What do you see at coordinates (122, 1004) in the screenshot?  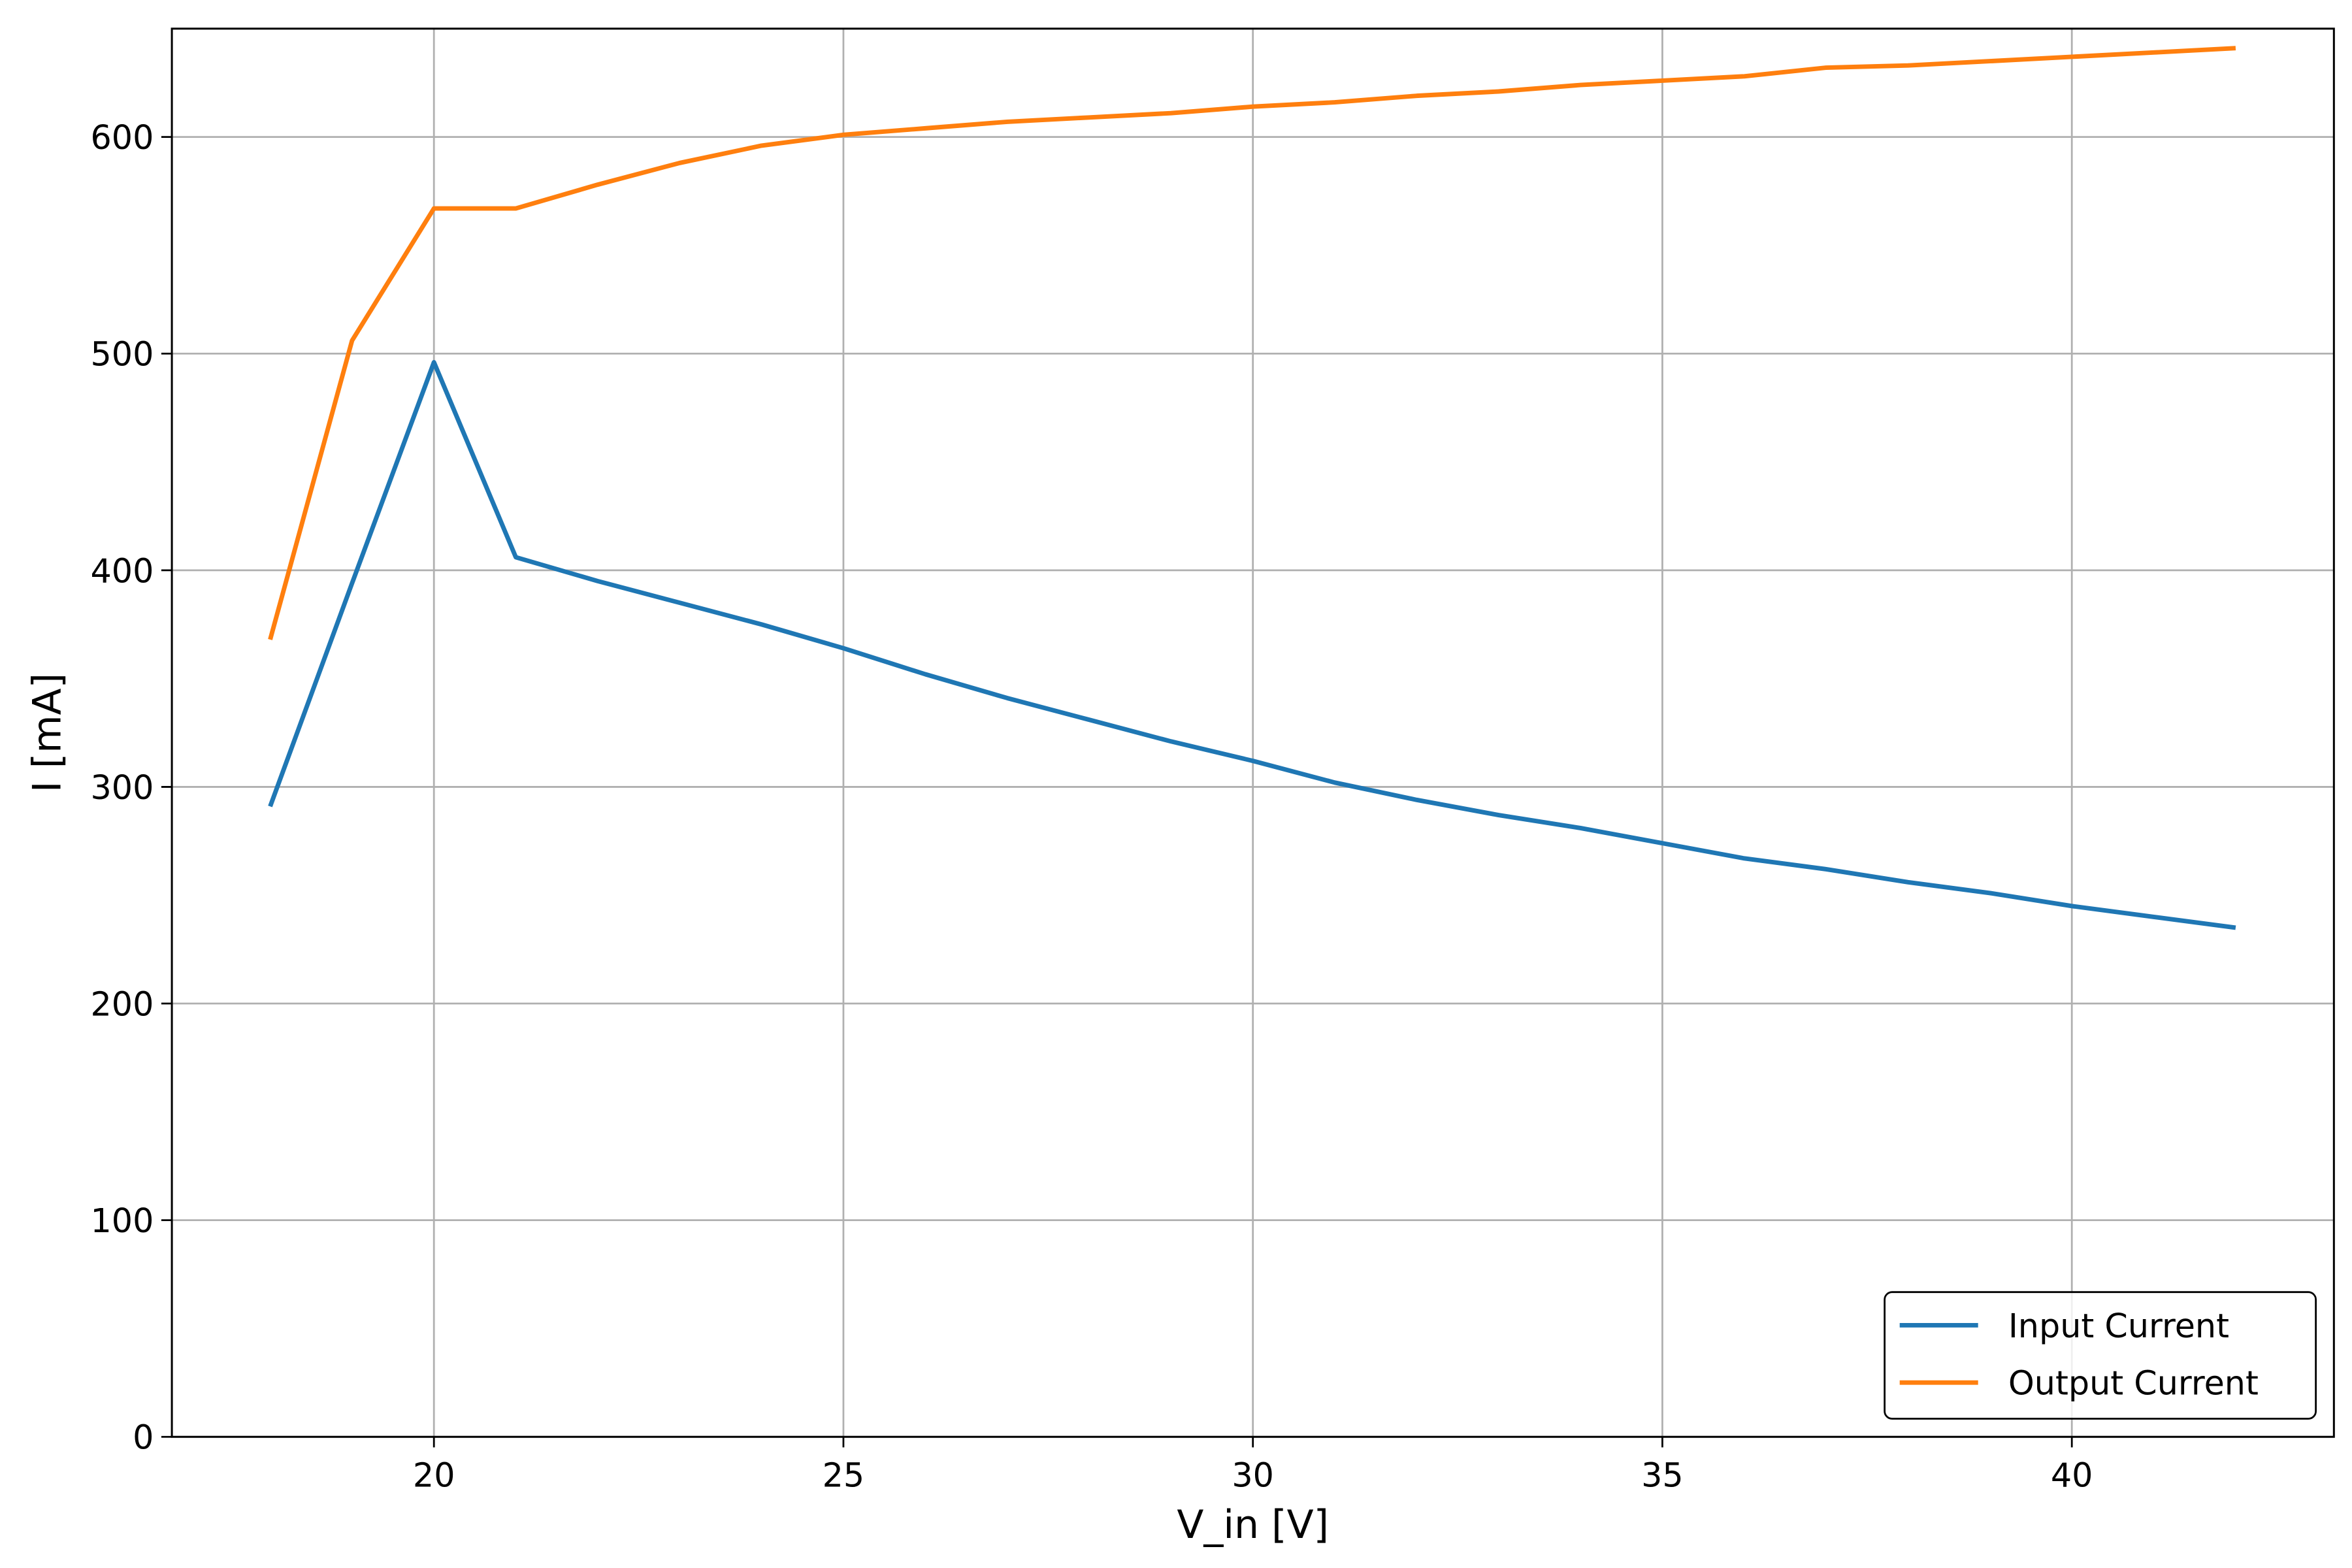 I see `y-tick-label: 200` at bounding box center [122, 1004].